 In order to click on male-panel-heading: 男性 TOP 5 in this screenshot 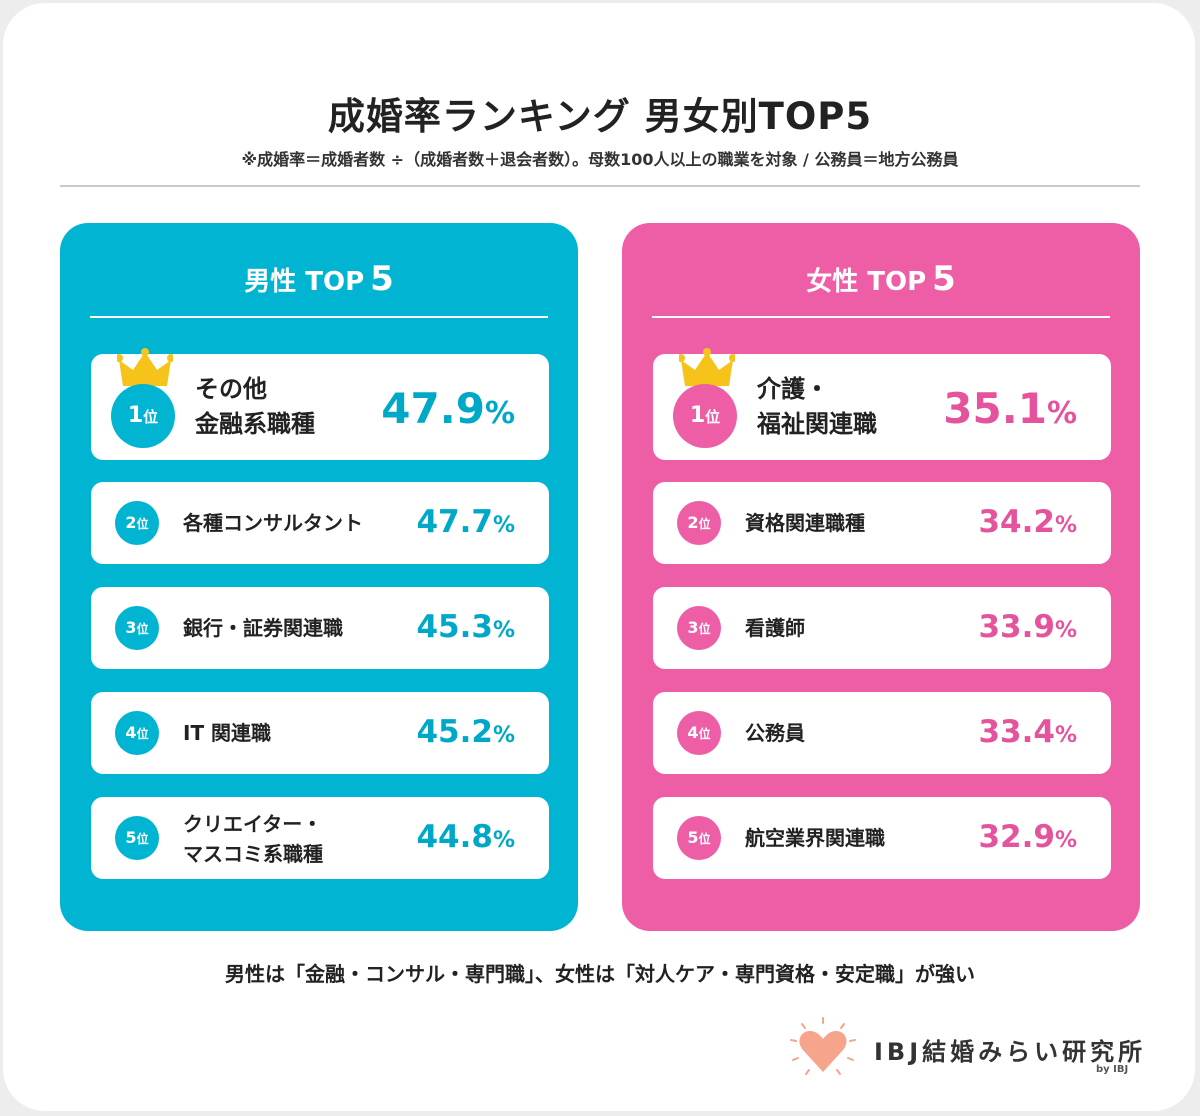, I will do `click(319, 280)`.